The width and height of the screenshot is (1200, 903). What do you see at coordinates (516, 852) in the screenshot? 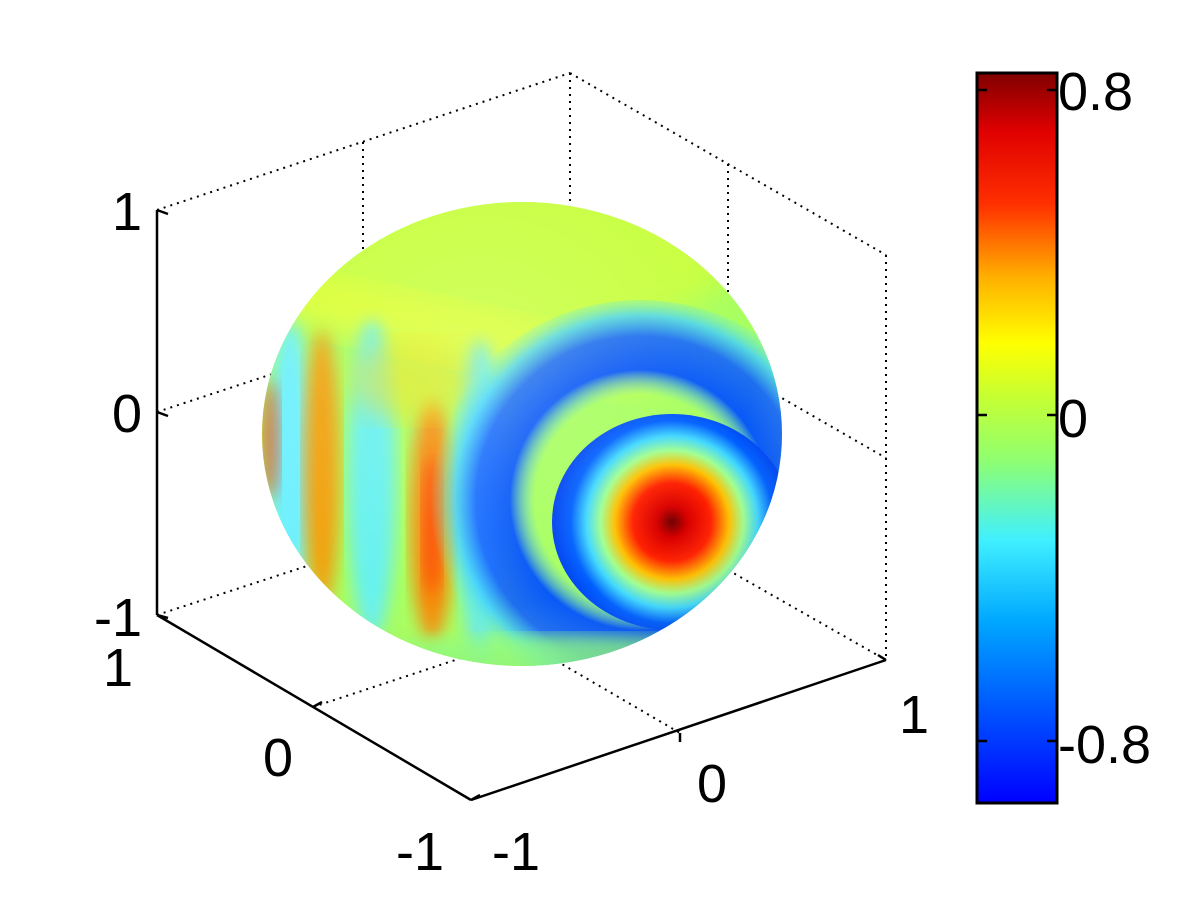
I see `x-tick-label: -1` at bounding box center [516, 852].